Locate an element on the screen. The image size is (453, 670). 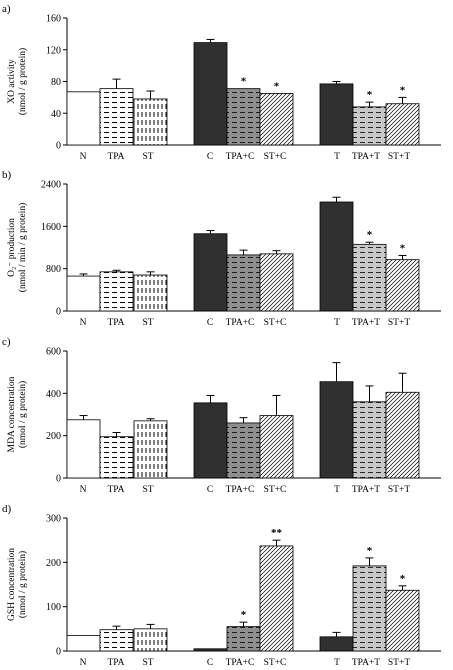
y-axis-label: (nmol / min / g protein) is located at coordinates (22, 247).